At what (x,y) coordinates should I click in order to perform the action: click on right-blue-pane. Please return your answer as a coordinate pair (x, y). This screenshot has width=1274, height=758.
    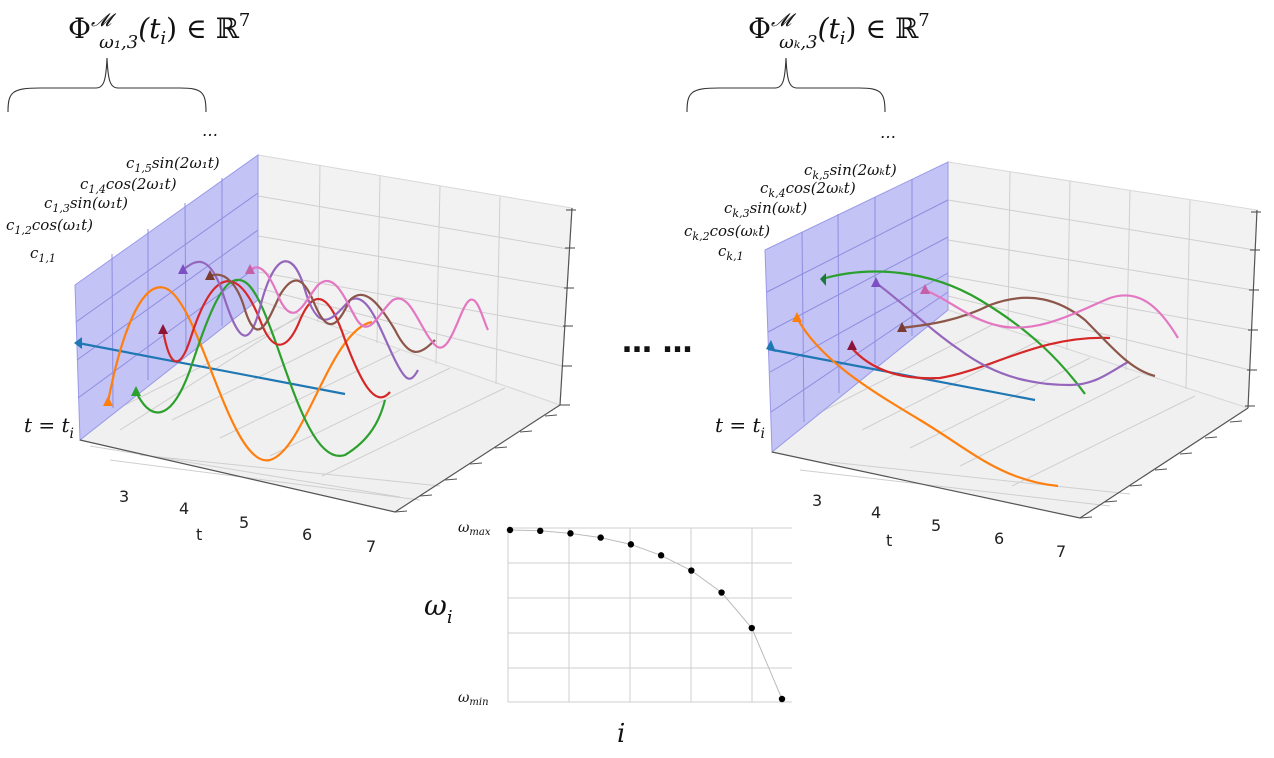
    Looking at the image, I should click on (856, 307).